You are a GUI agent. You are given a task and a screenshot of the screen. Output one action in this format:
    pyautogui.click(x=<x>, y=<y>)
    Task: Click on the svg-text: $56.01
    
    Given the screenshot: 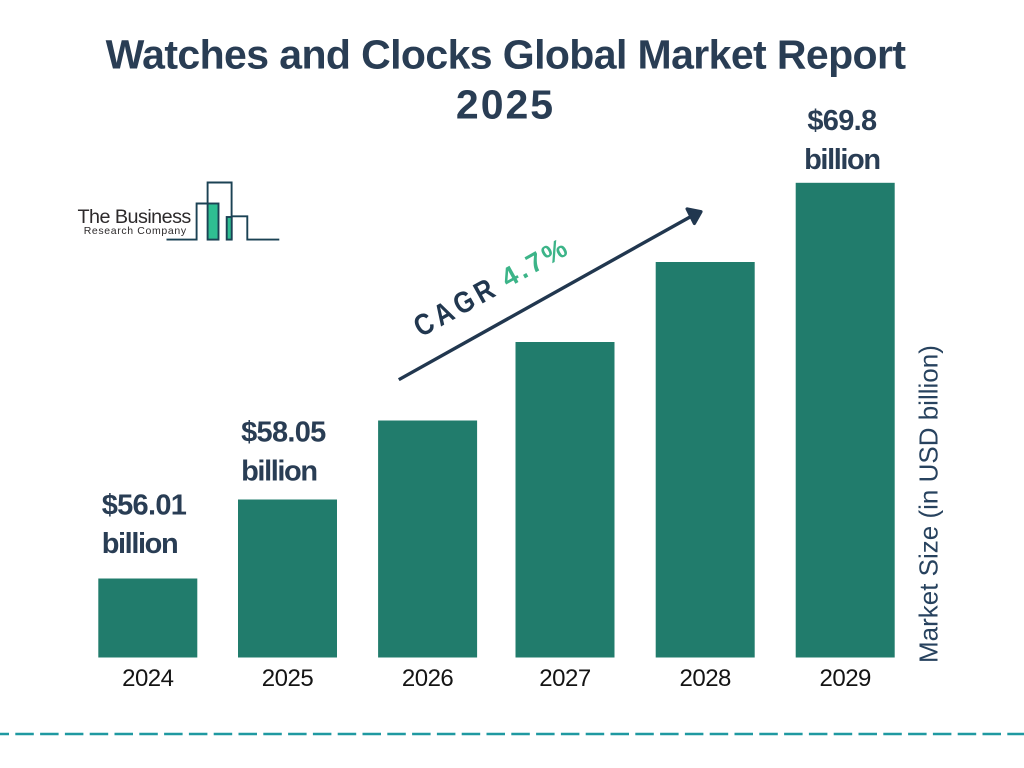 What is the action you would take?
    pyautogui.click(x=144, y=506)
    